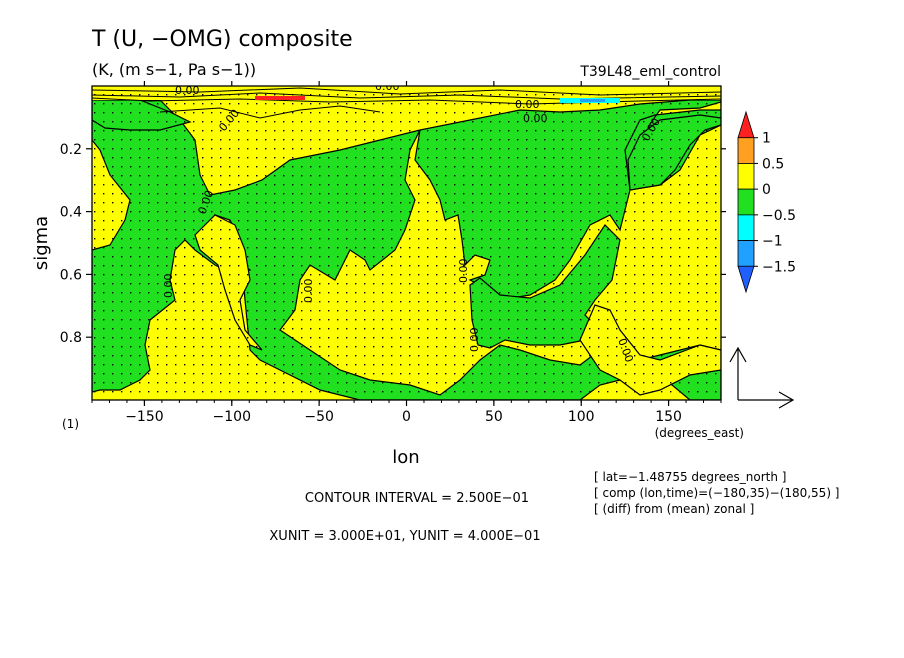  I want to click on colorbar-label: 0, so click(766, 190).